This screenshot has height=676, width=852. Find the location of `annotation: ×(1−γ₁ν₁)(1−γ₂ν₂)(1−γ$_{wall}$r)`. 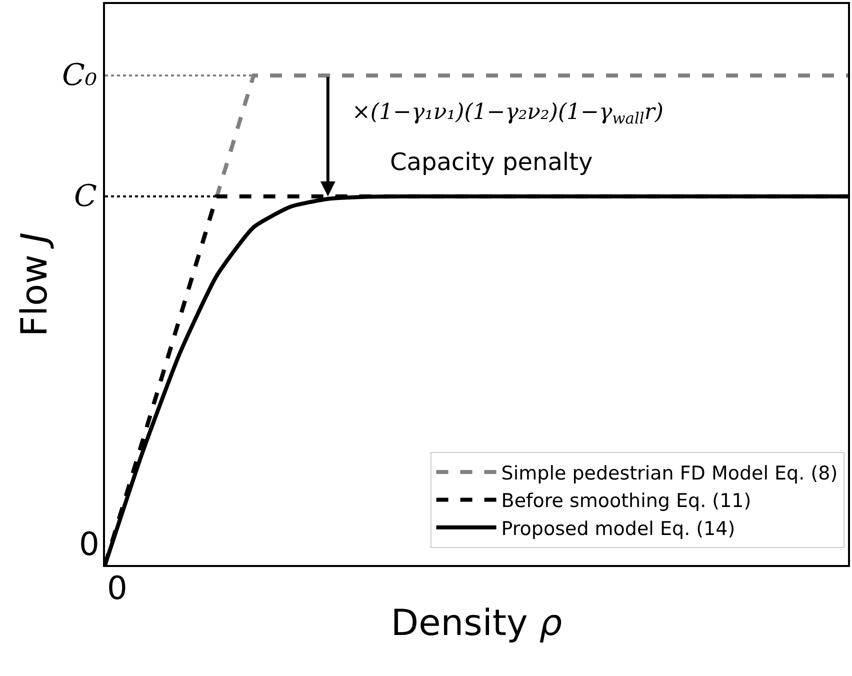

annotation: ×(1−γ₁ν₁)(1−γ₂ν₂)(1−γ$_{wall}$r) is located at coordinates (508, 114).